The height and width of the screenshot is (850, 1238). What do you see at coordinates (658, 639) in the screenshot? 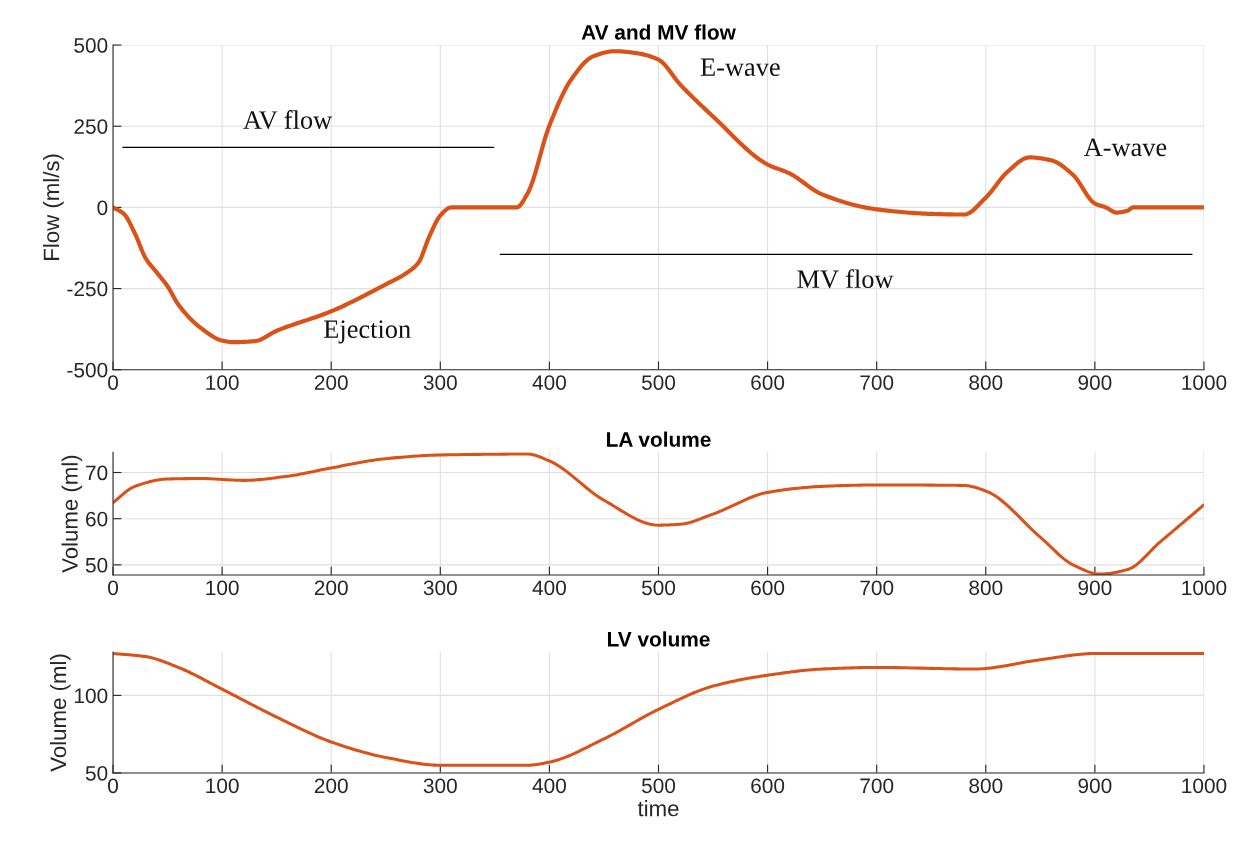
I see `chart-title: LV volume` at bounding box center [658, 639].